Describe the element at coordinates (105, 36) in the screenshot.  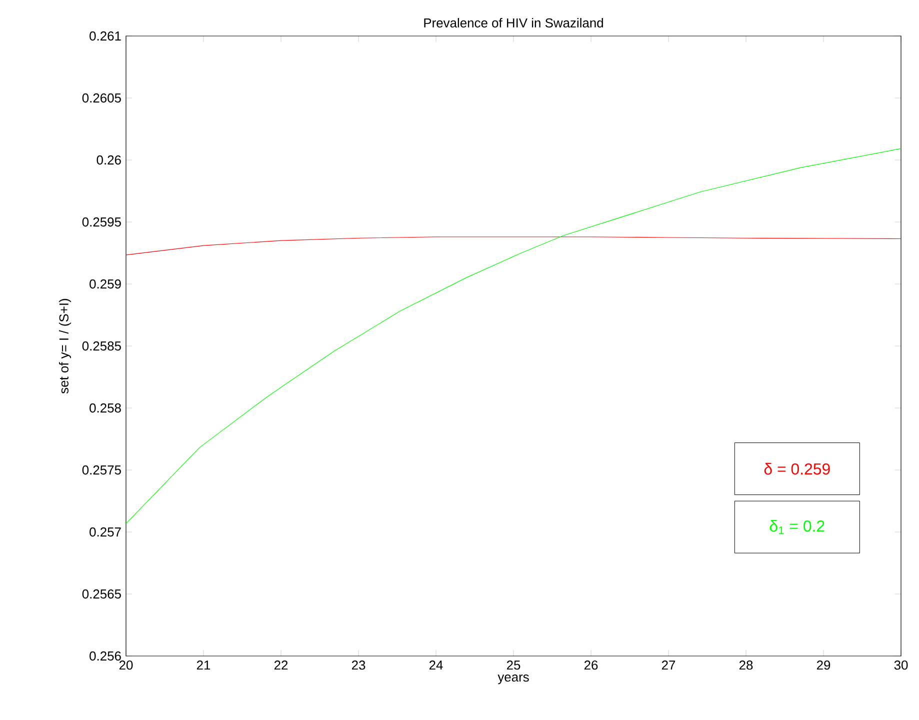
I see `y-tick-label: 0.261` at that location.